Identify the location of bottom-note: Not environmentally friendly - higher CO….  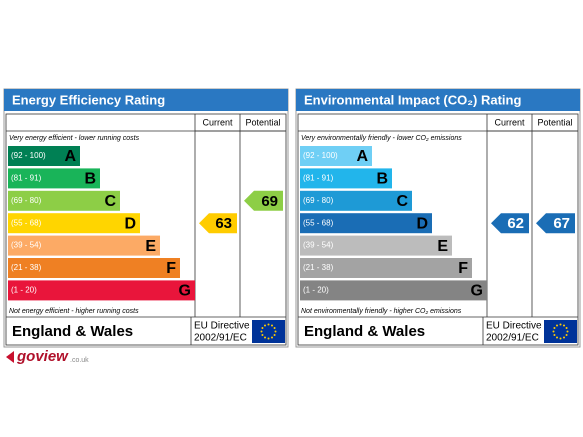
(381, 311).